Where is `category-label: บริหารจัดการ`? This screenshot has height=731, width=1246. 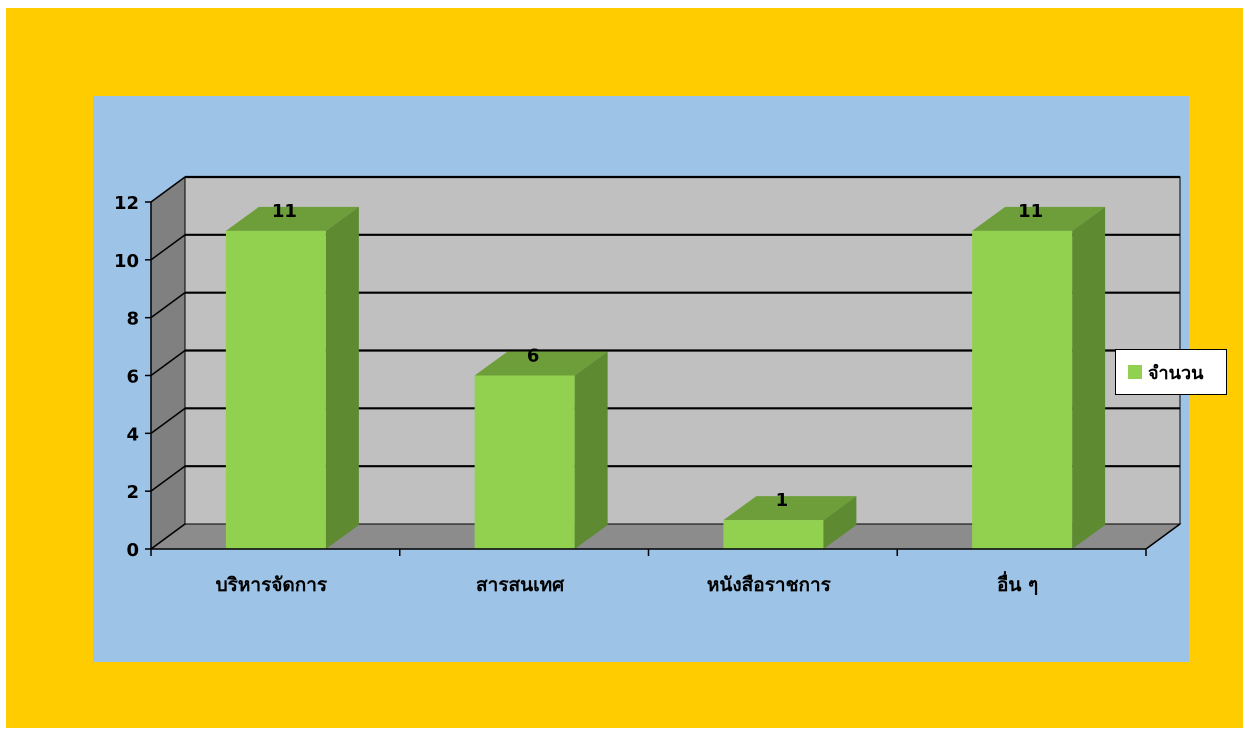
category-label: บริหารจัดการ is located at coordinates (272, 585).